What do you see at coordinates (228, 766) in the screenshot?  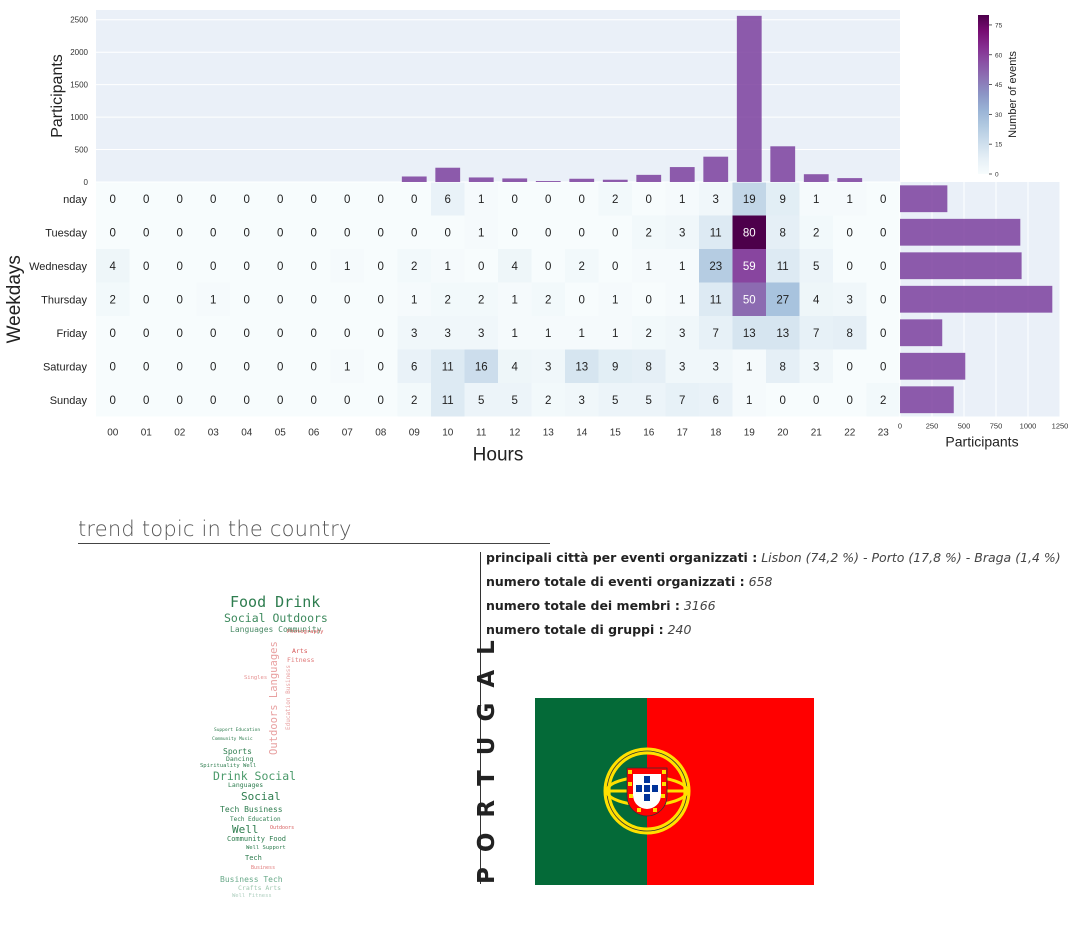 I see `wordcloud-word: Spirituality Well` at bounding box center [228, 766].